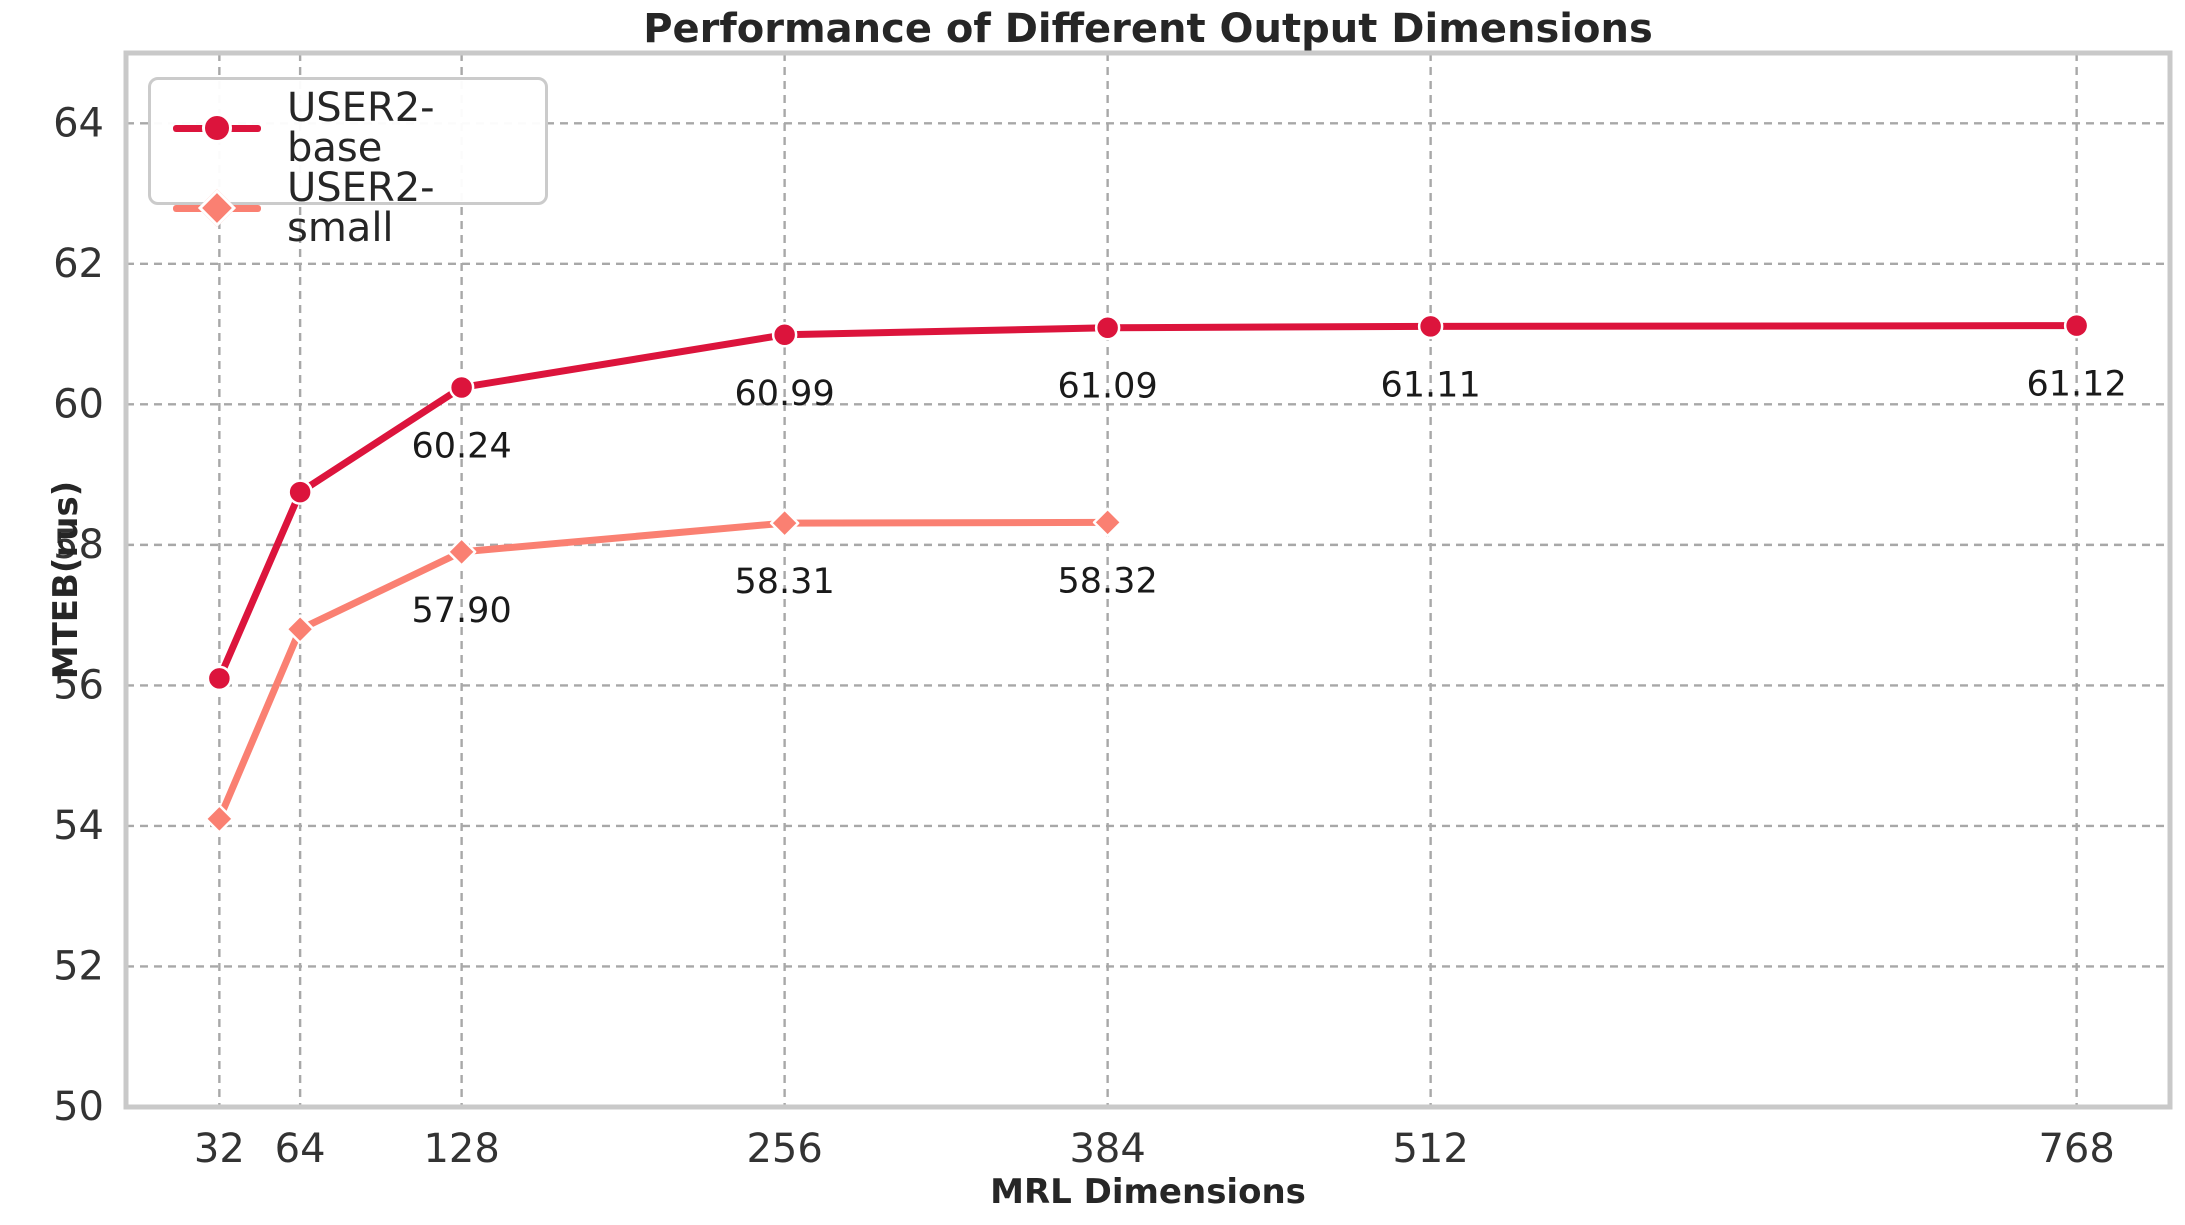  What do you see at coordinates (1431, 385) in the screenshot?
I see `data-point-label-user2-base-512: 61.11` at bounding box center [1431, 385].